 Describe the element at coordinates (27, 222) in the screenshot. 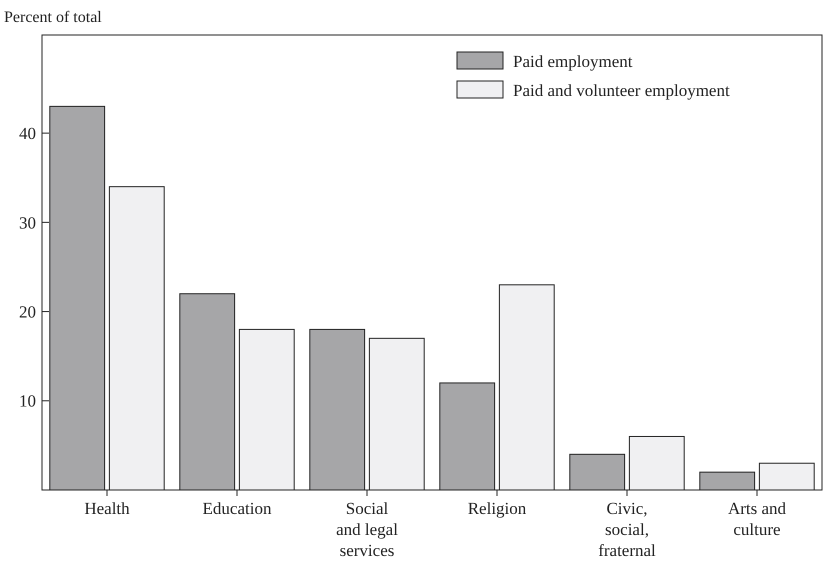

I see `y-tick-label: 30` at that location.